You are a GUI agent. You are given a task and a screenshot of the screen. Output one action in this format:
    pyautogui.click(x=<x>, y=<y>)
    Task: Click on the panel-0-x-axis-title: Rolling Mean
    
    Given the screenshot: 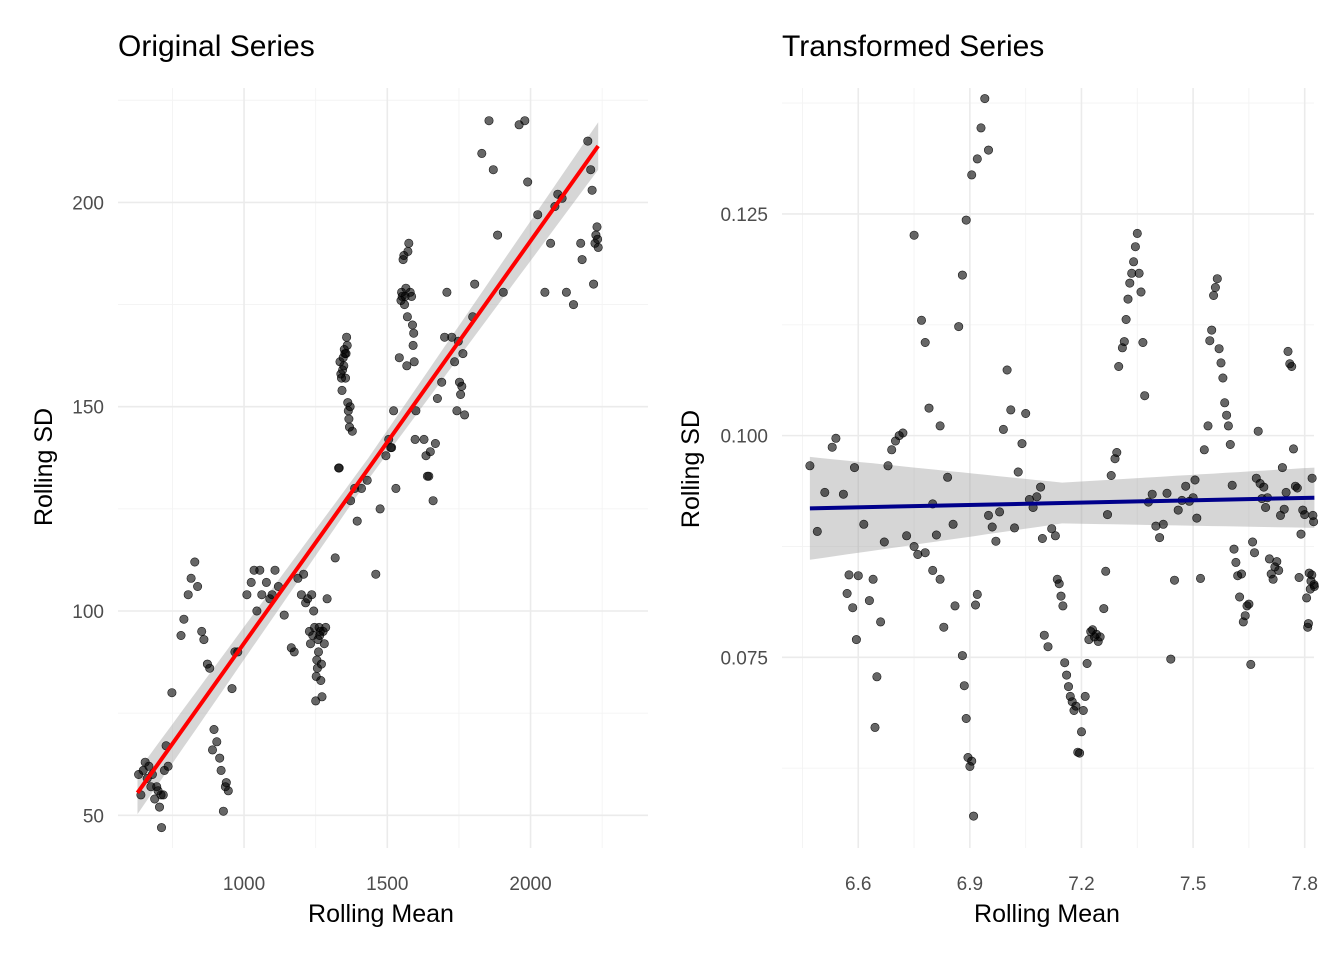 What is the action you would take?
    pyautogui.click(x=381, y=914)
    